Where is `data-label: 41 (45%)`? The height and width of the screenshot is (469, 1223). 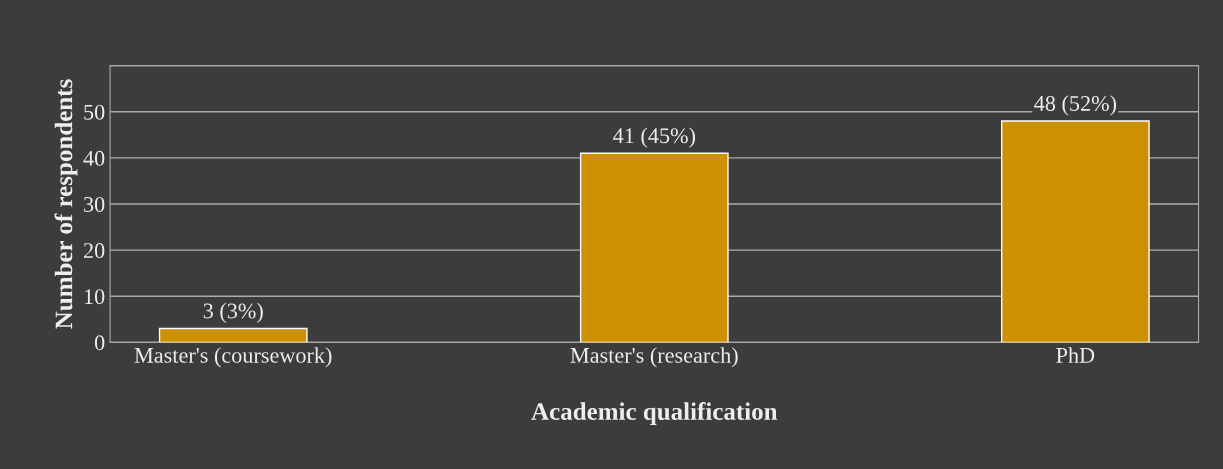
data-label: 41 (45%) is located at coordinates (654, 137).